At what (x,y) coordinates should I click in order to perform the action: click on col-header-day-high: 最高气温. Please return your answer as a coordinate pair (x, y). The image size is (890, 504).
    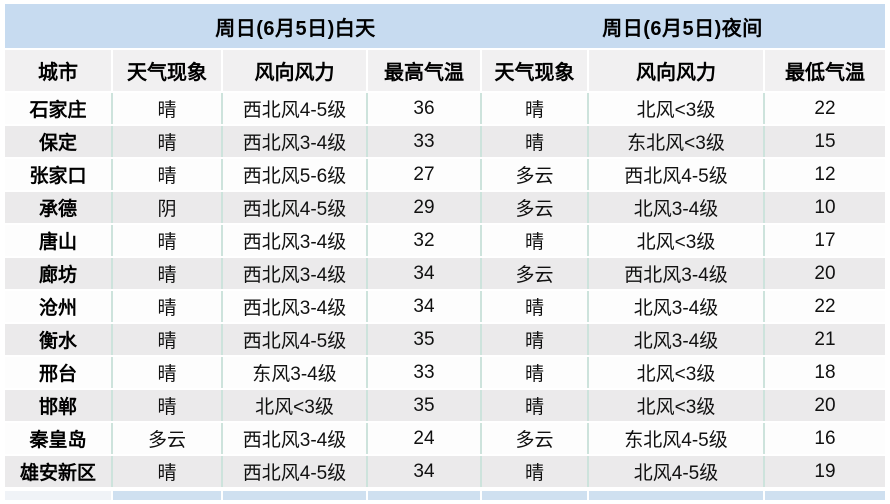
    Looking at the image, I should click on (423, 70).